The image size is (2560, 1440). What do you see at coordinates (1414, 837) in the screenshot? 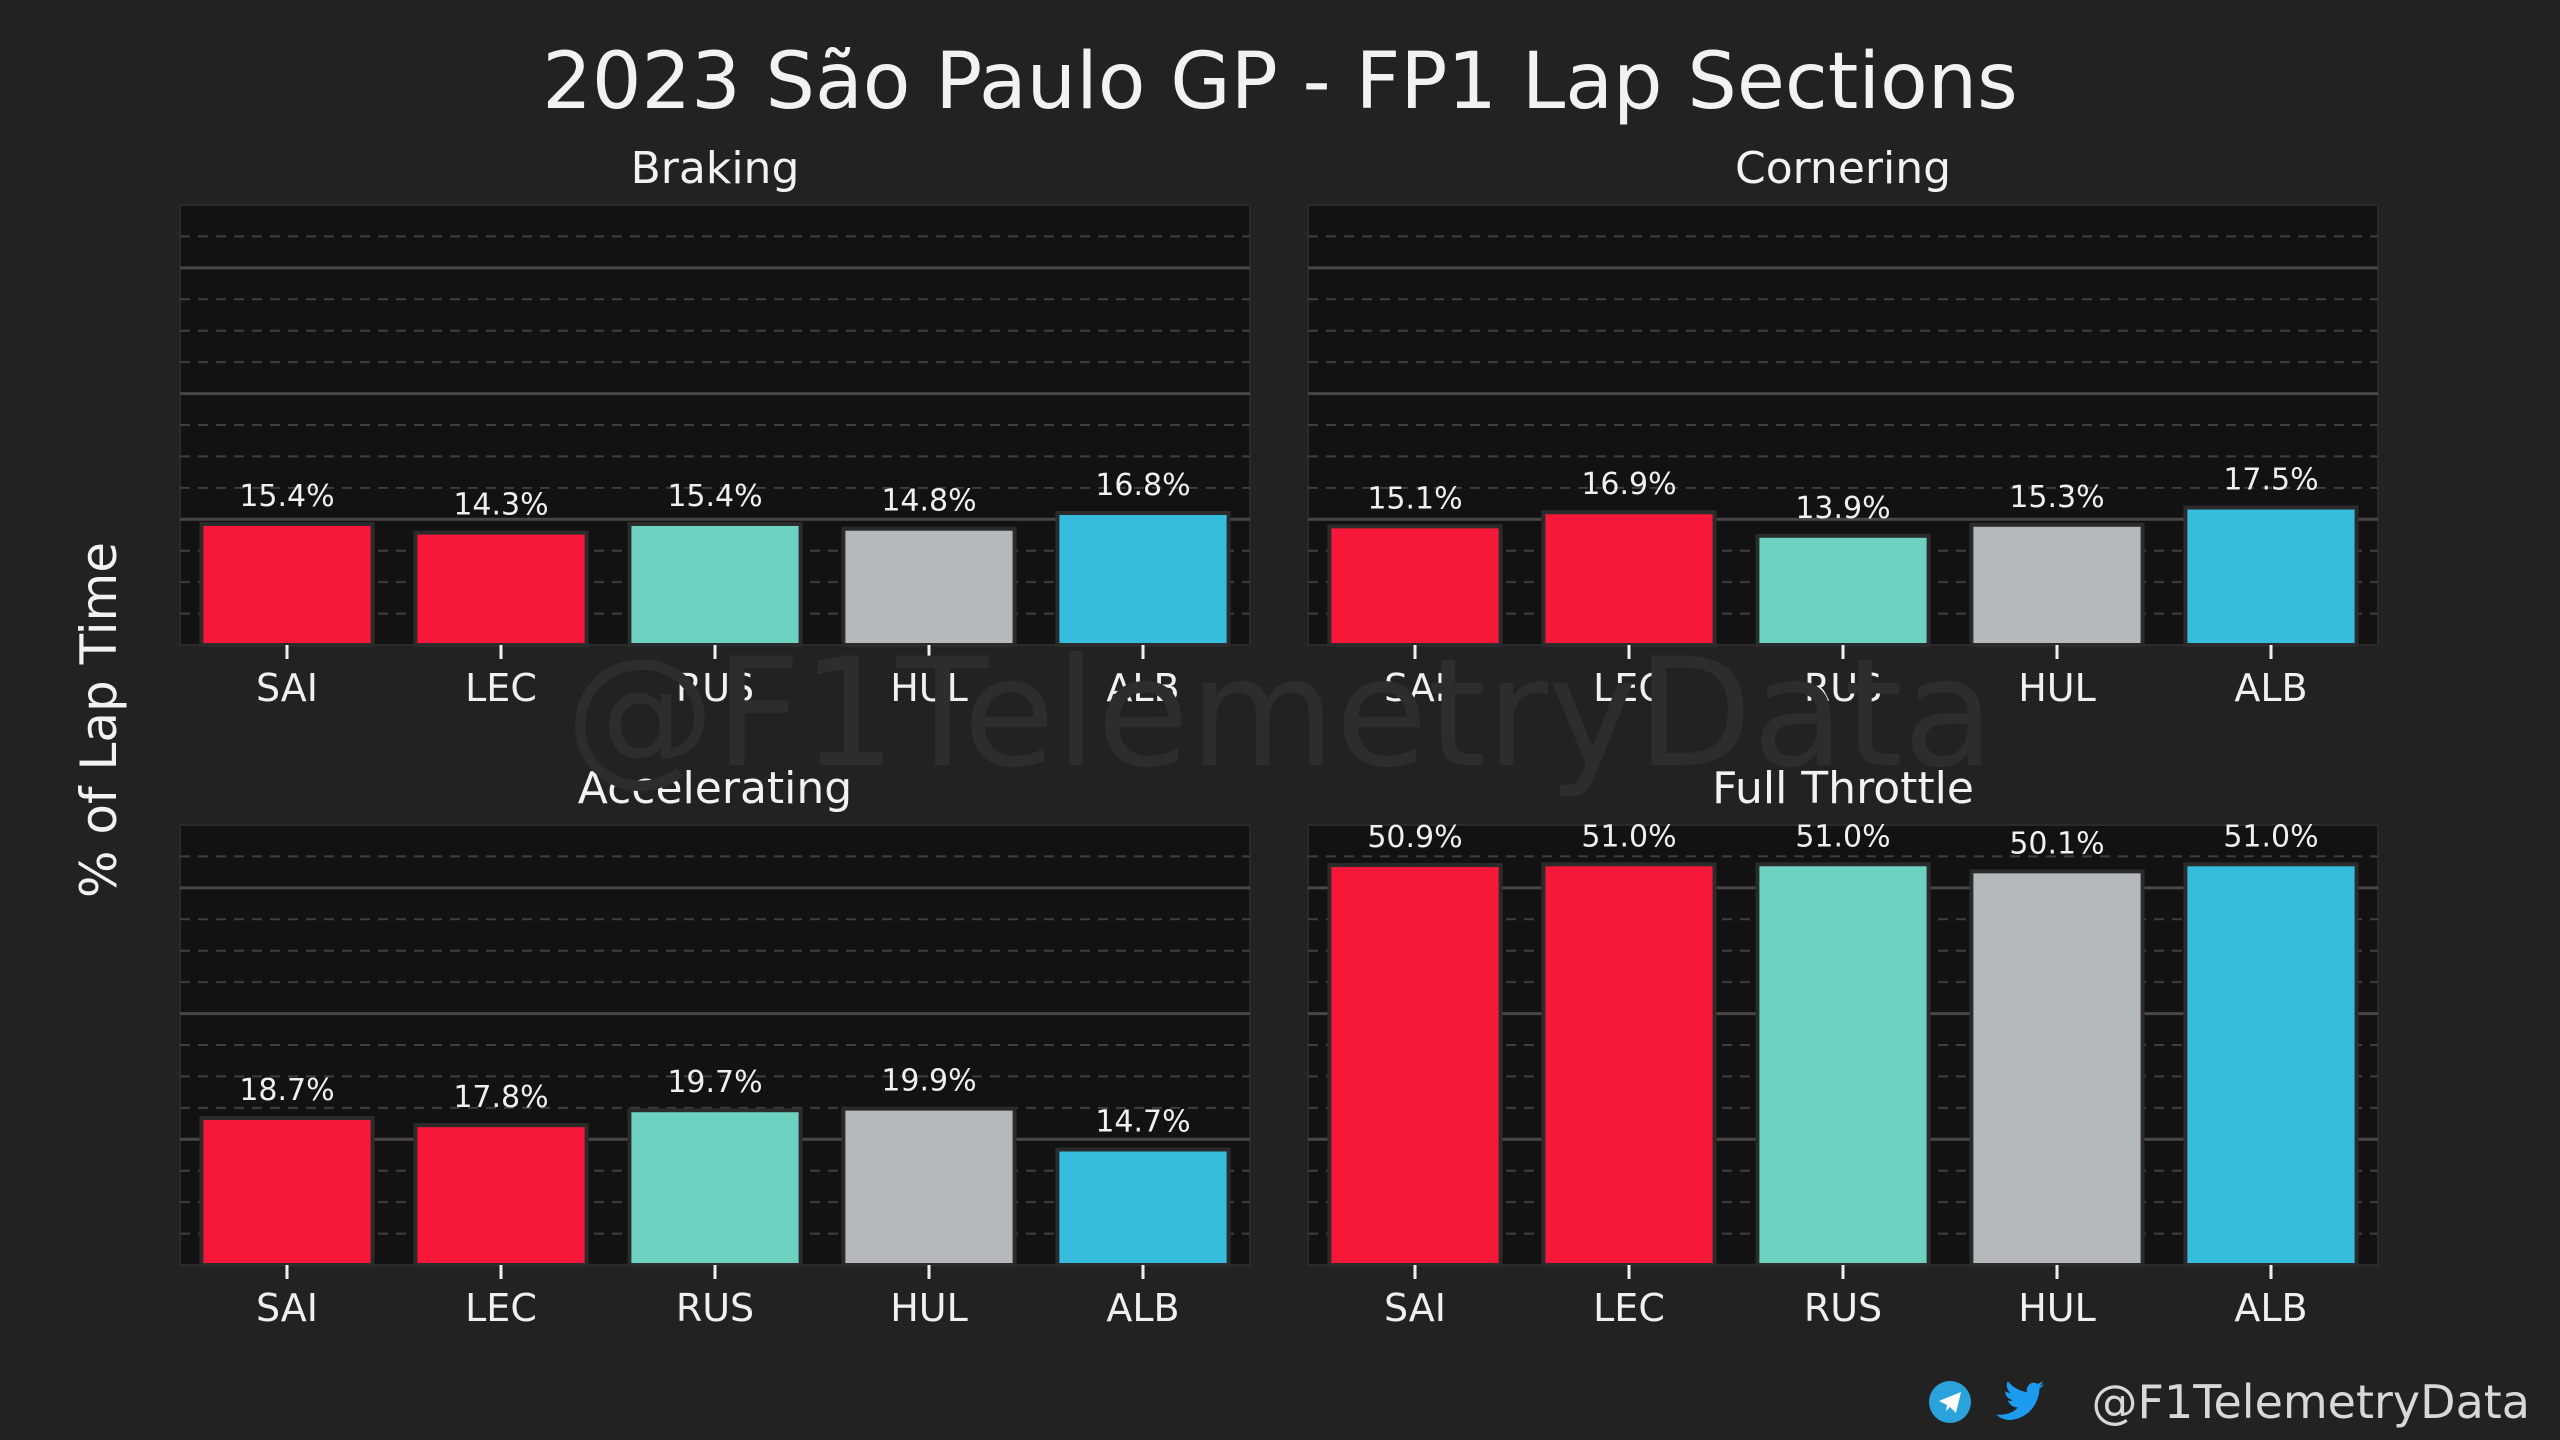
I see `value-label: 50.9%` at bounding box center [1414, 837].